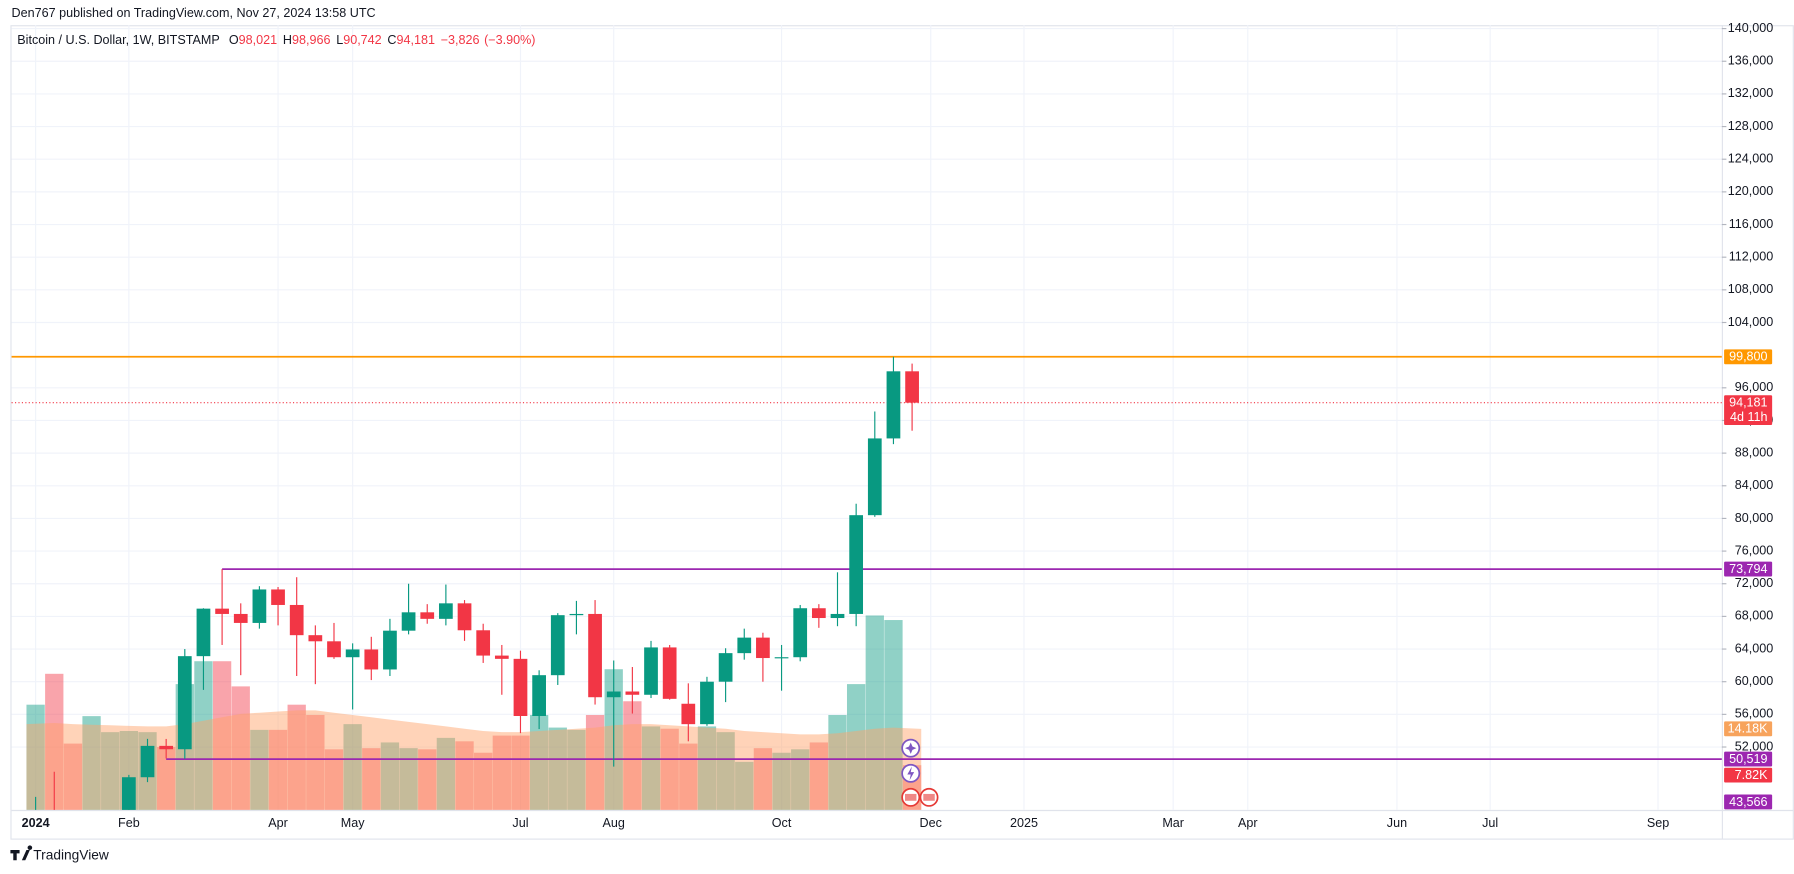  What do you see at coordinates (311, 41) in the screenshot?
I see `ohlc-value: 98,966` at bounding box center [311, 41].